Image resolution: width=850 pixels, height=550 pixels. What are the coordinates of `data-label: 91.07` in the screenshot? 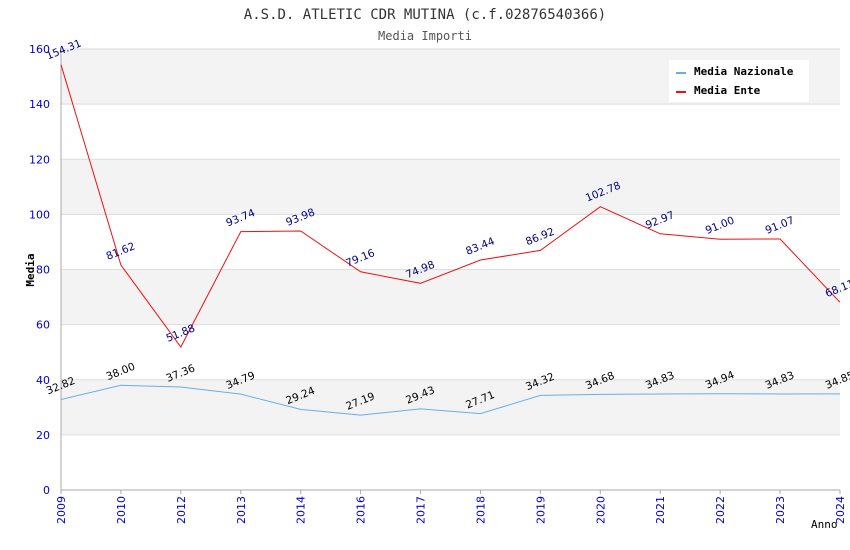 It's located at (780, 225).